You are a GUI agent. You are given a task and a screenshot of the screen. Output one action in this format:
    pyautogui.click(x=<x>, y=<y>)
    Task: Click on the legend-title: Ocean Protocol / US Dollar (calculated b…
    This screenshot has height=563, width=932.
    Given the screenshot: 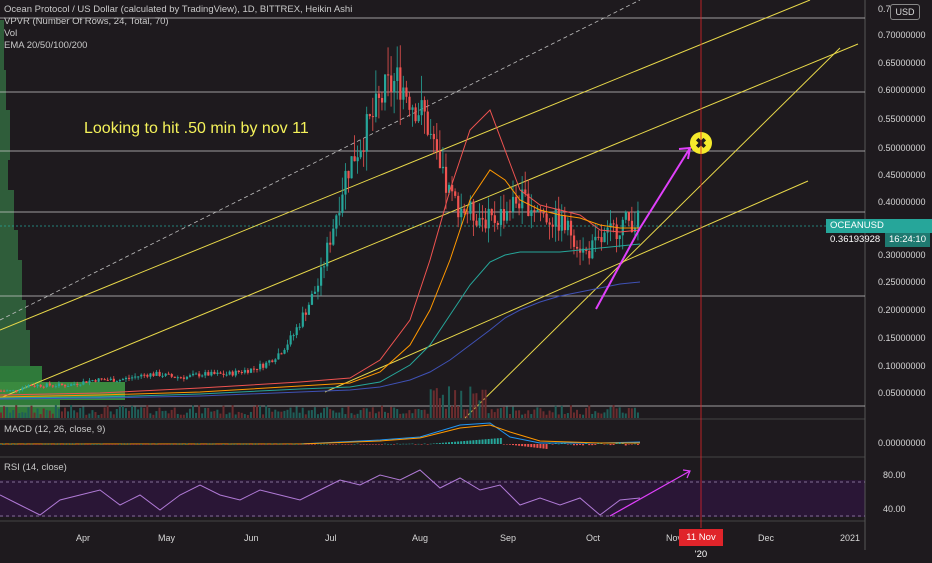 What is the action you would take?
    pyautogui.click(x=178, y=9)
    